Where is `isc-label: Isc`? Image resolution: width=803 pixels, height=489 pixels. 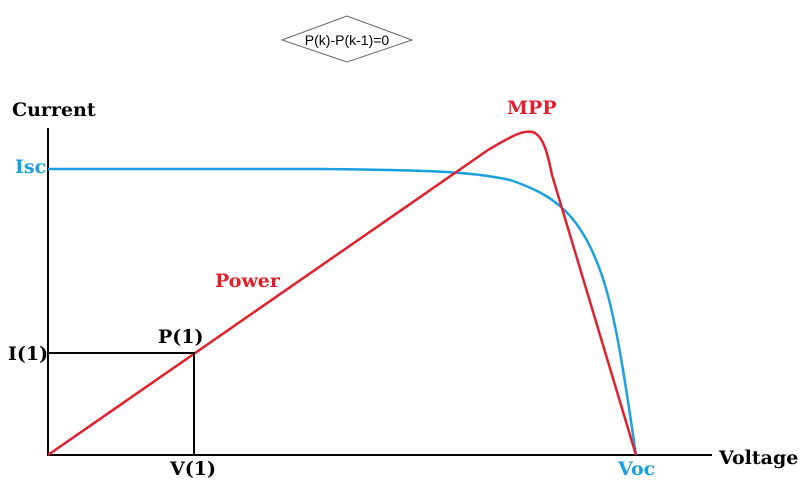 isc-label: Isc is located at coordinates (30, 167).